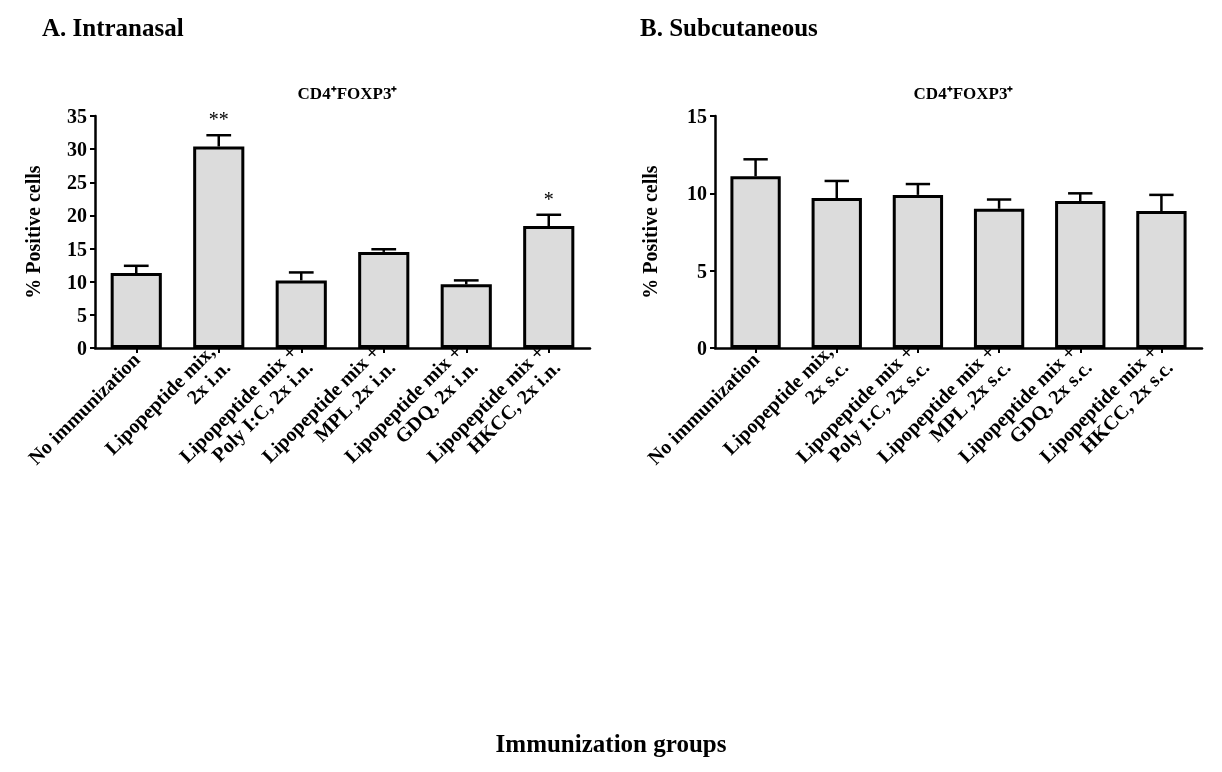 This screenshot has width=1222, height=772. I want to click on y-tick-label: 20, so click(77, 215).